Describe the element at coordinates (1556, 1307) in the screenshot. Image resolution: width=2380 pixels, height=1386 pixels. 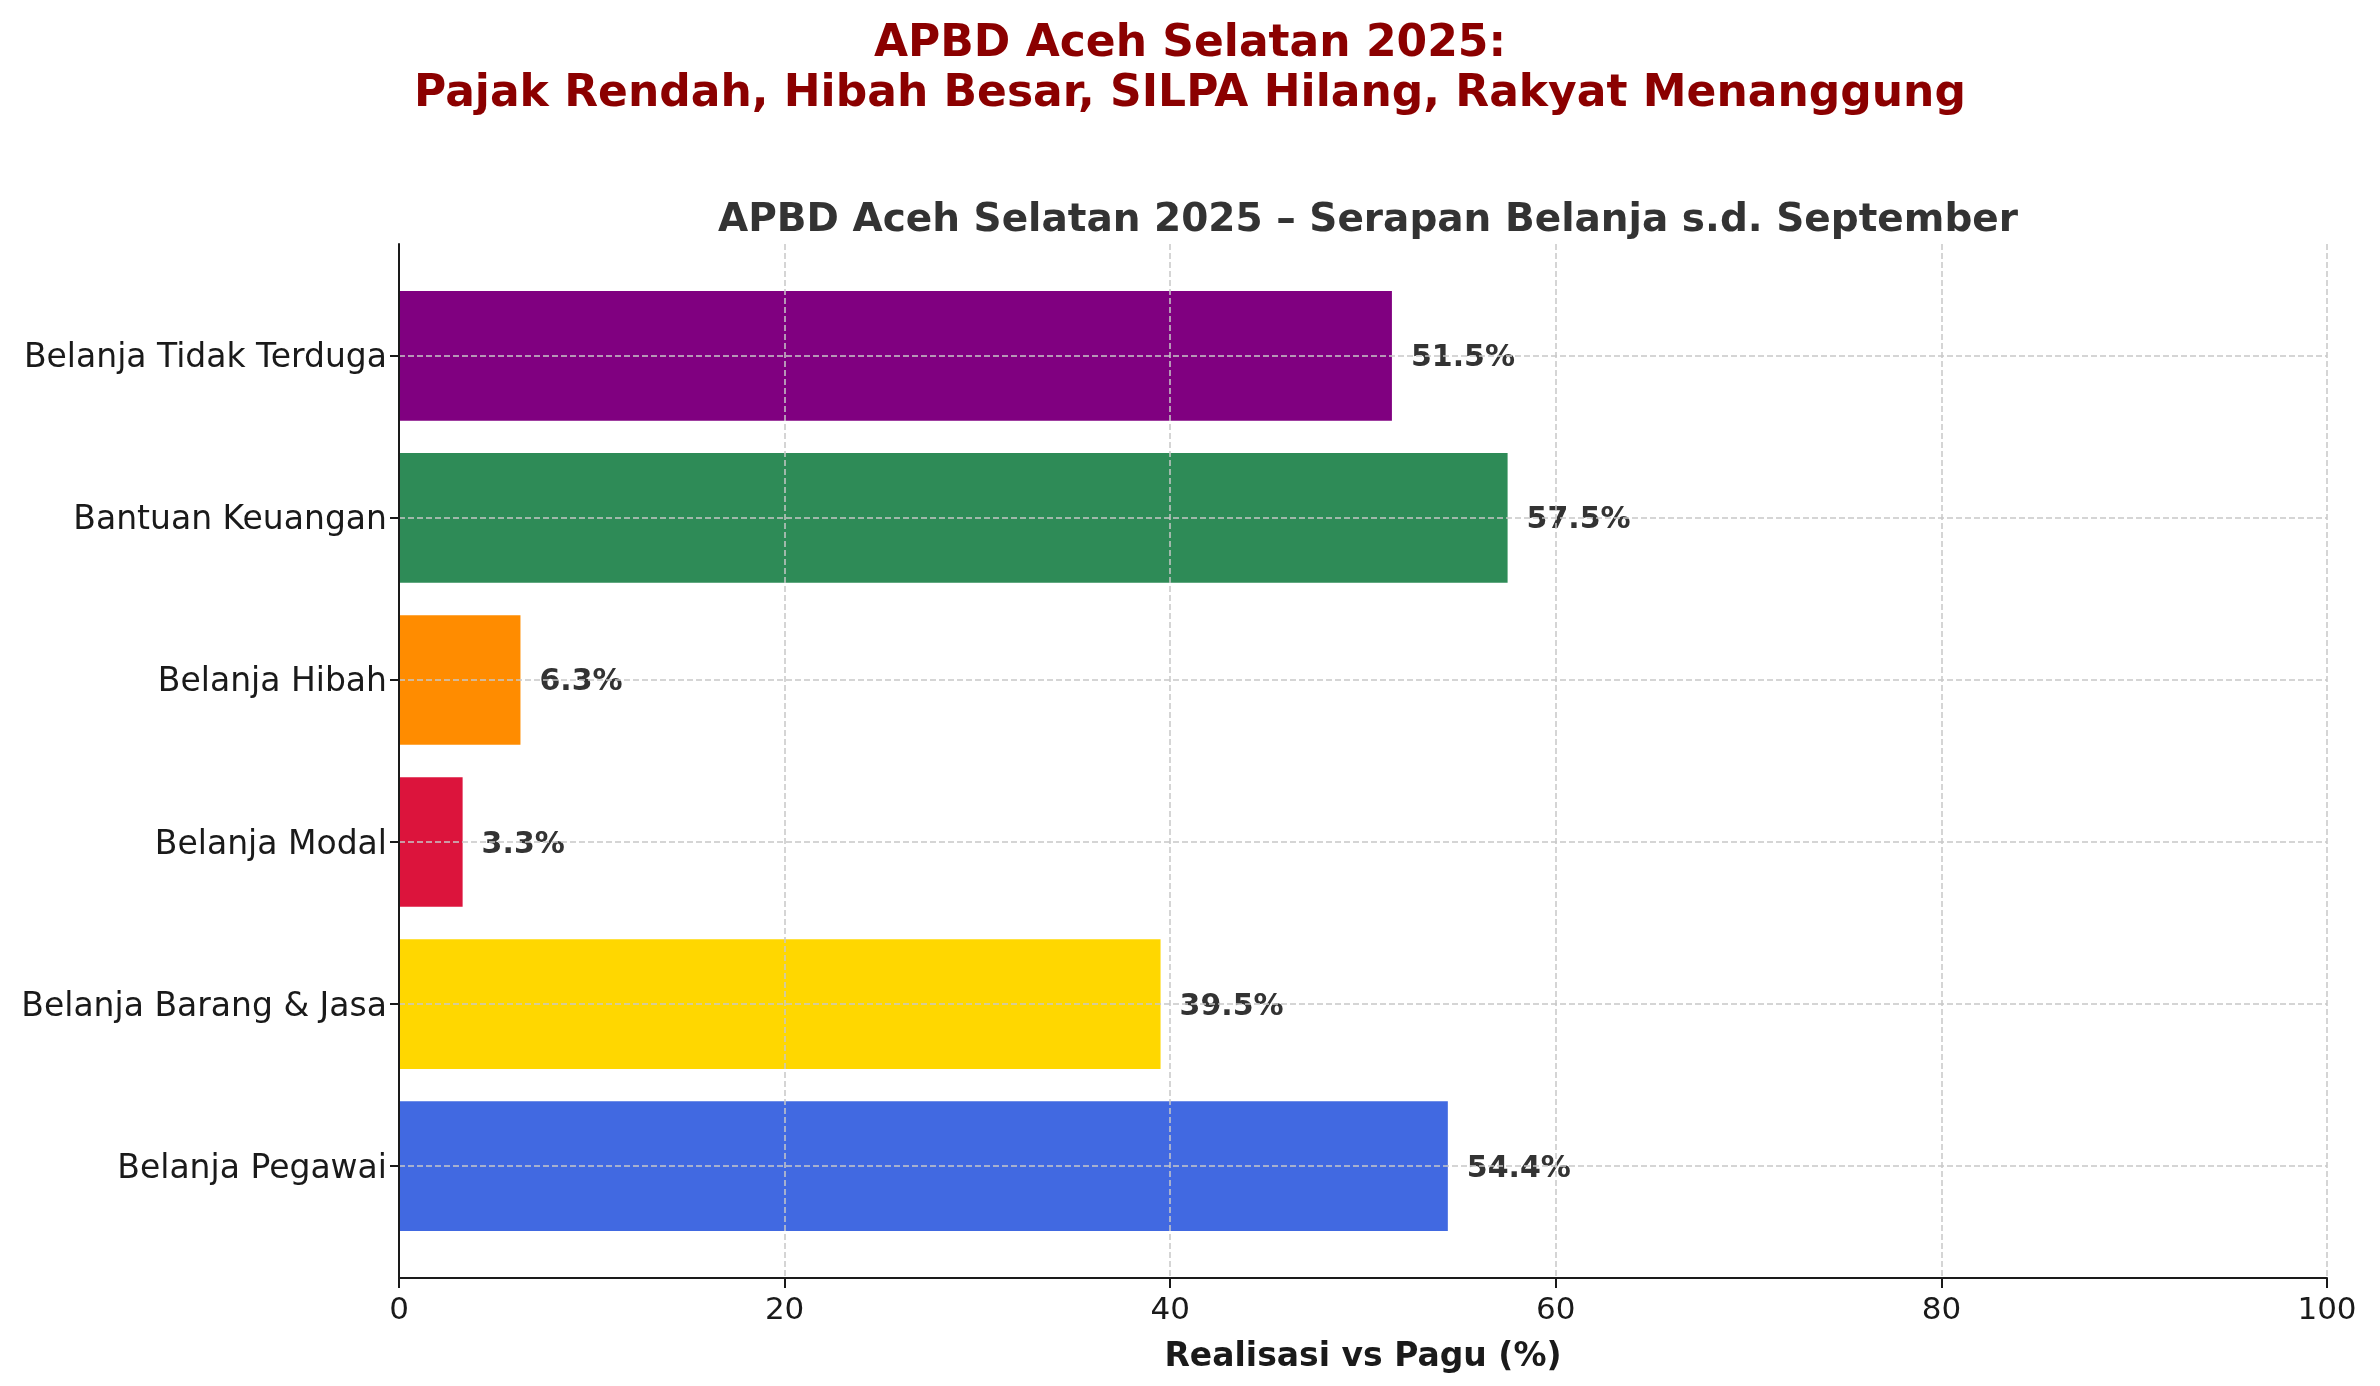
I see `x-tick-label: 60` at that location.